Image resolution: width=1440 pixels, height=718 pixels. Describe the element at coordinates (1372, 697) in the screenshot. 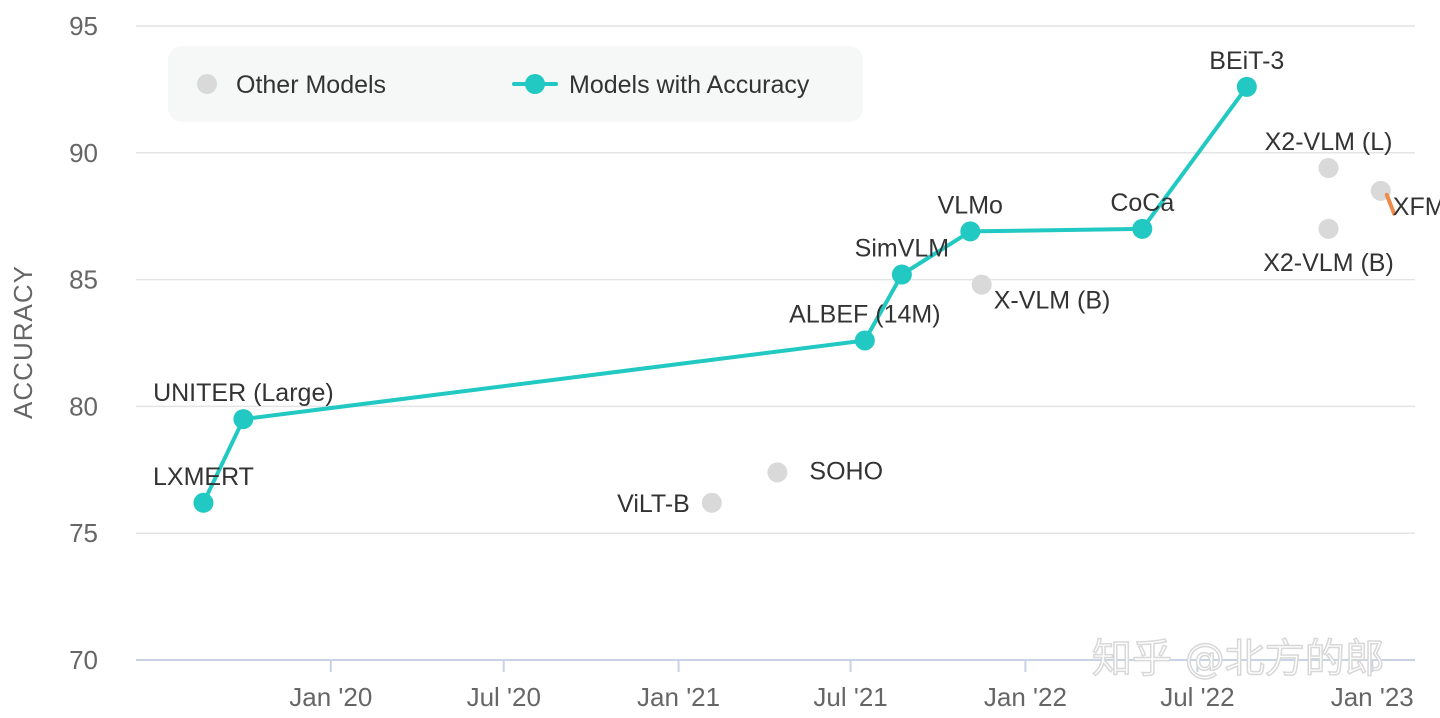

I see `x-tick-label: Jan '23` at that location.